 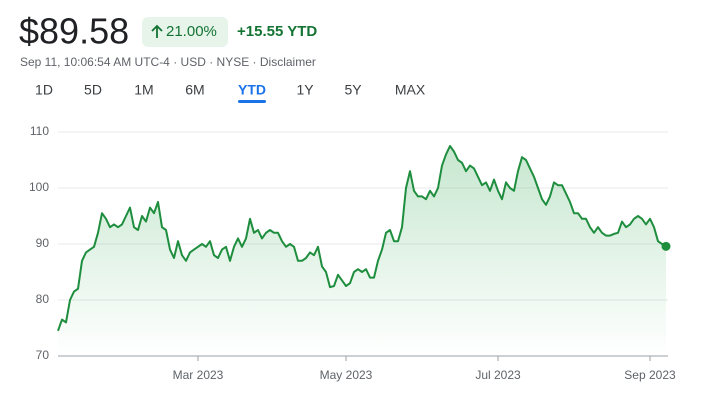 What do you see at coordinates (39, 187) in the screenshot?
I see `y-tick-label: 100` at bounding box center [39, 187].